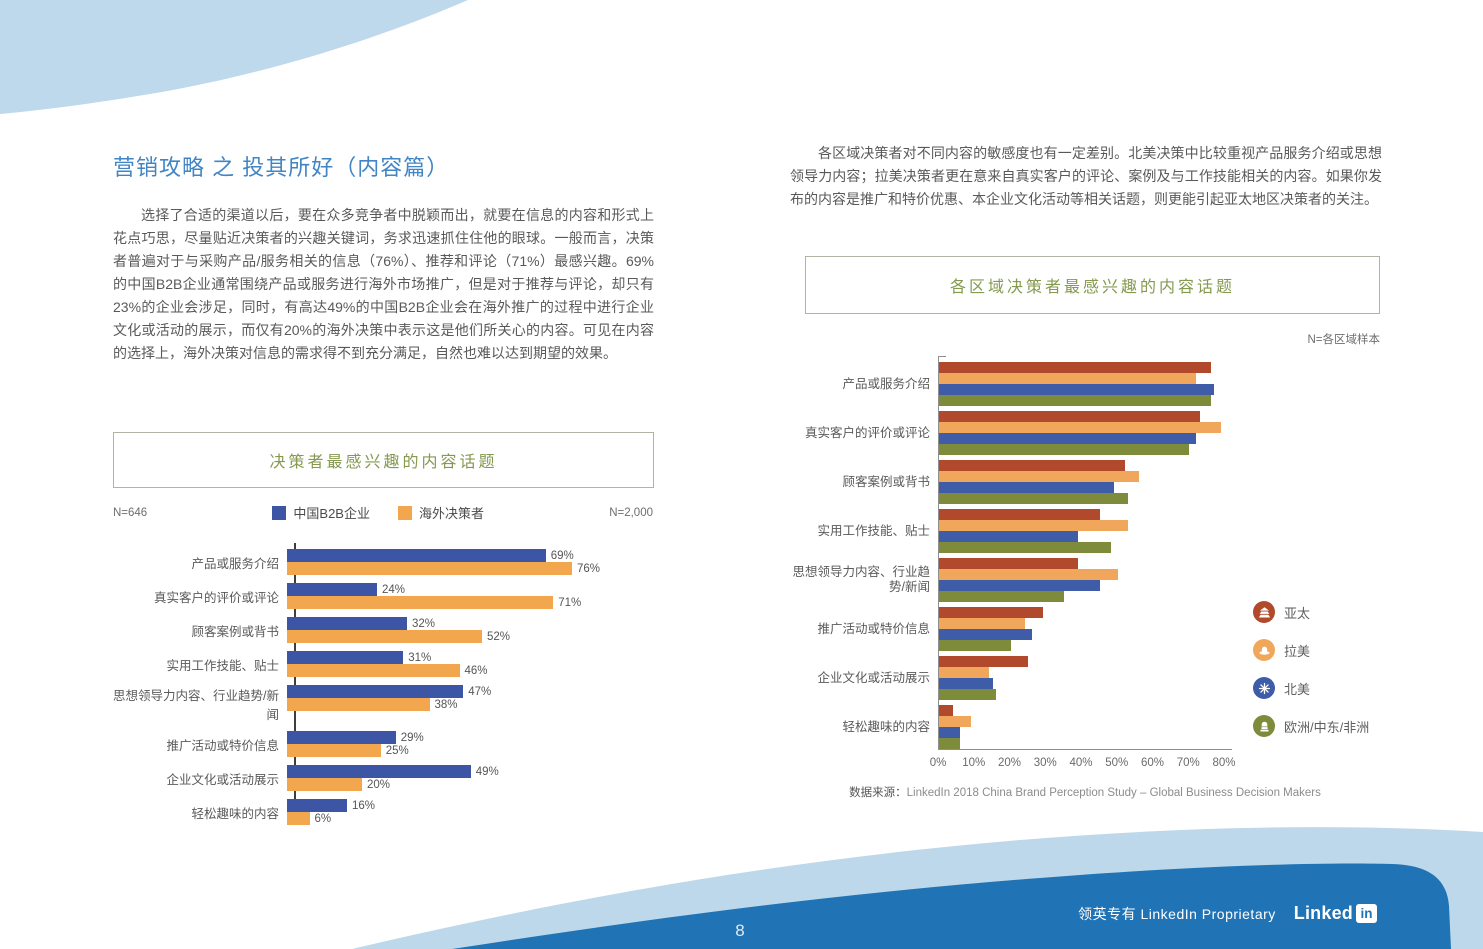 Image resolution: width=1483 pixels, height=949 pixels. I want to click on category-label: 企业文化或活动展示, so click(222, 779).